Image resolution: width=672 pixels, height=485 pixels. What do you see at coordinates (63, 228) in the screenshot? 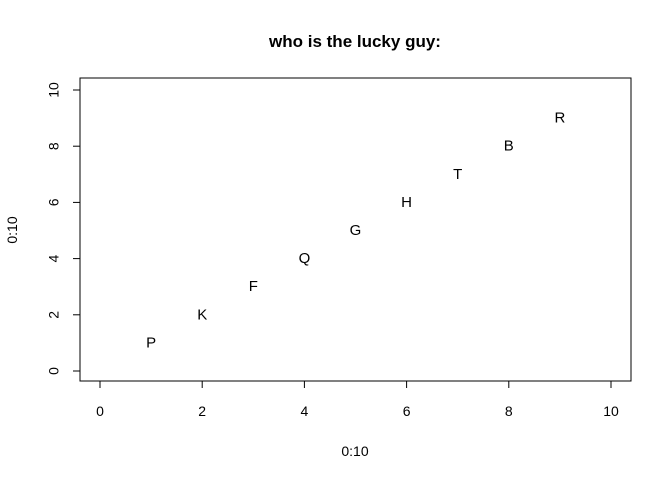
I see `y-axis: 0 2 4 6 8 10` at bounding box center [63, 228].